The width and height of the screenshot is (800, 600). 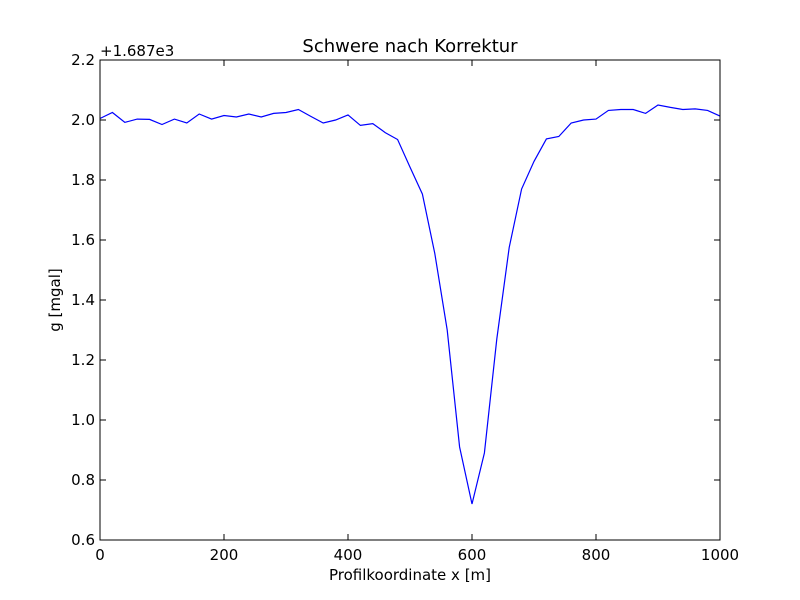 What do you see at coordinates (55, 300) in the screenshot?
I see `y-axis-label: g [mgal]` at bounding box center [55, 300].